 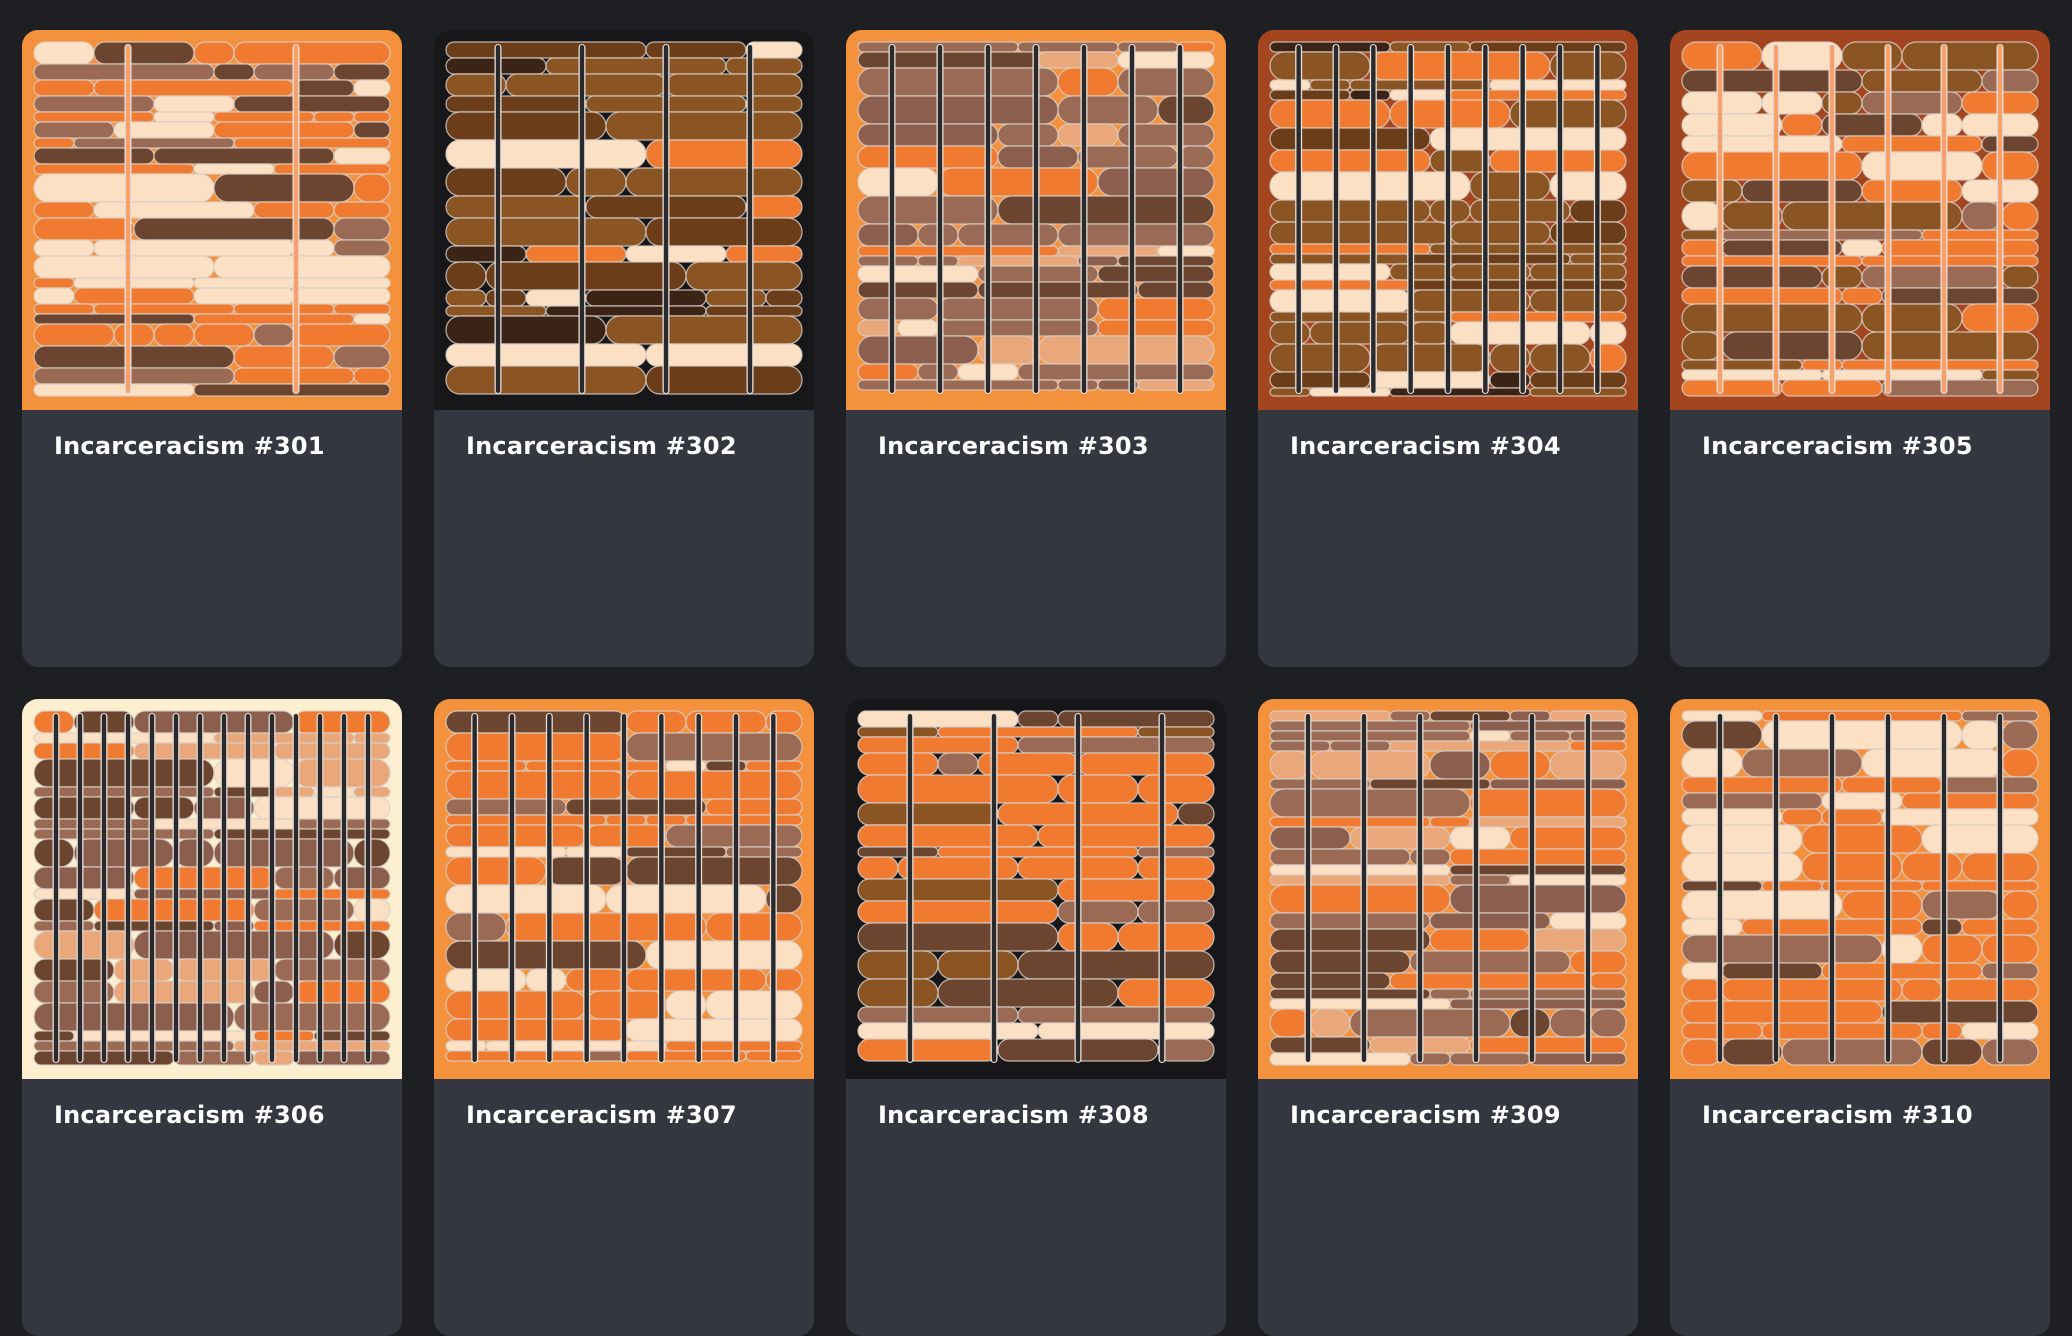 I want to click on nft-title: Incarceracism #307, so click(x=601, y=1115).